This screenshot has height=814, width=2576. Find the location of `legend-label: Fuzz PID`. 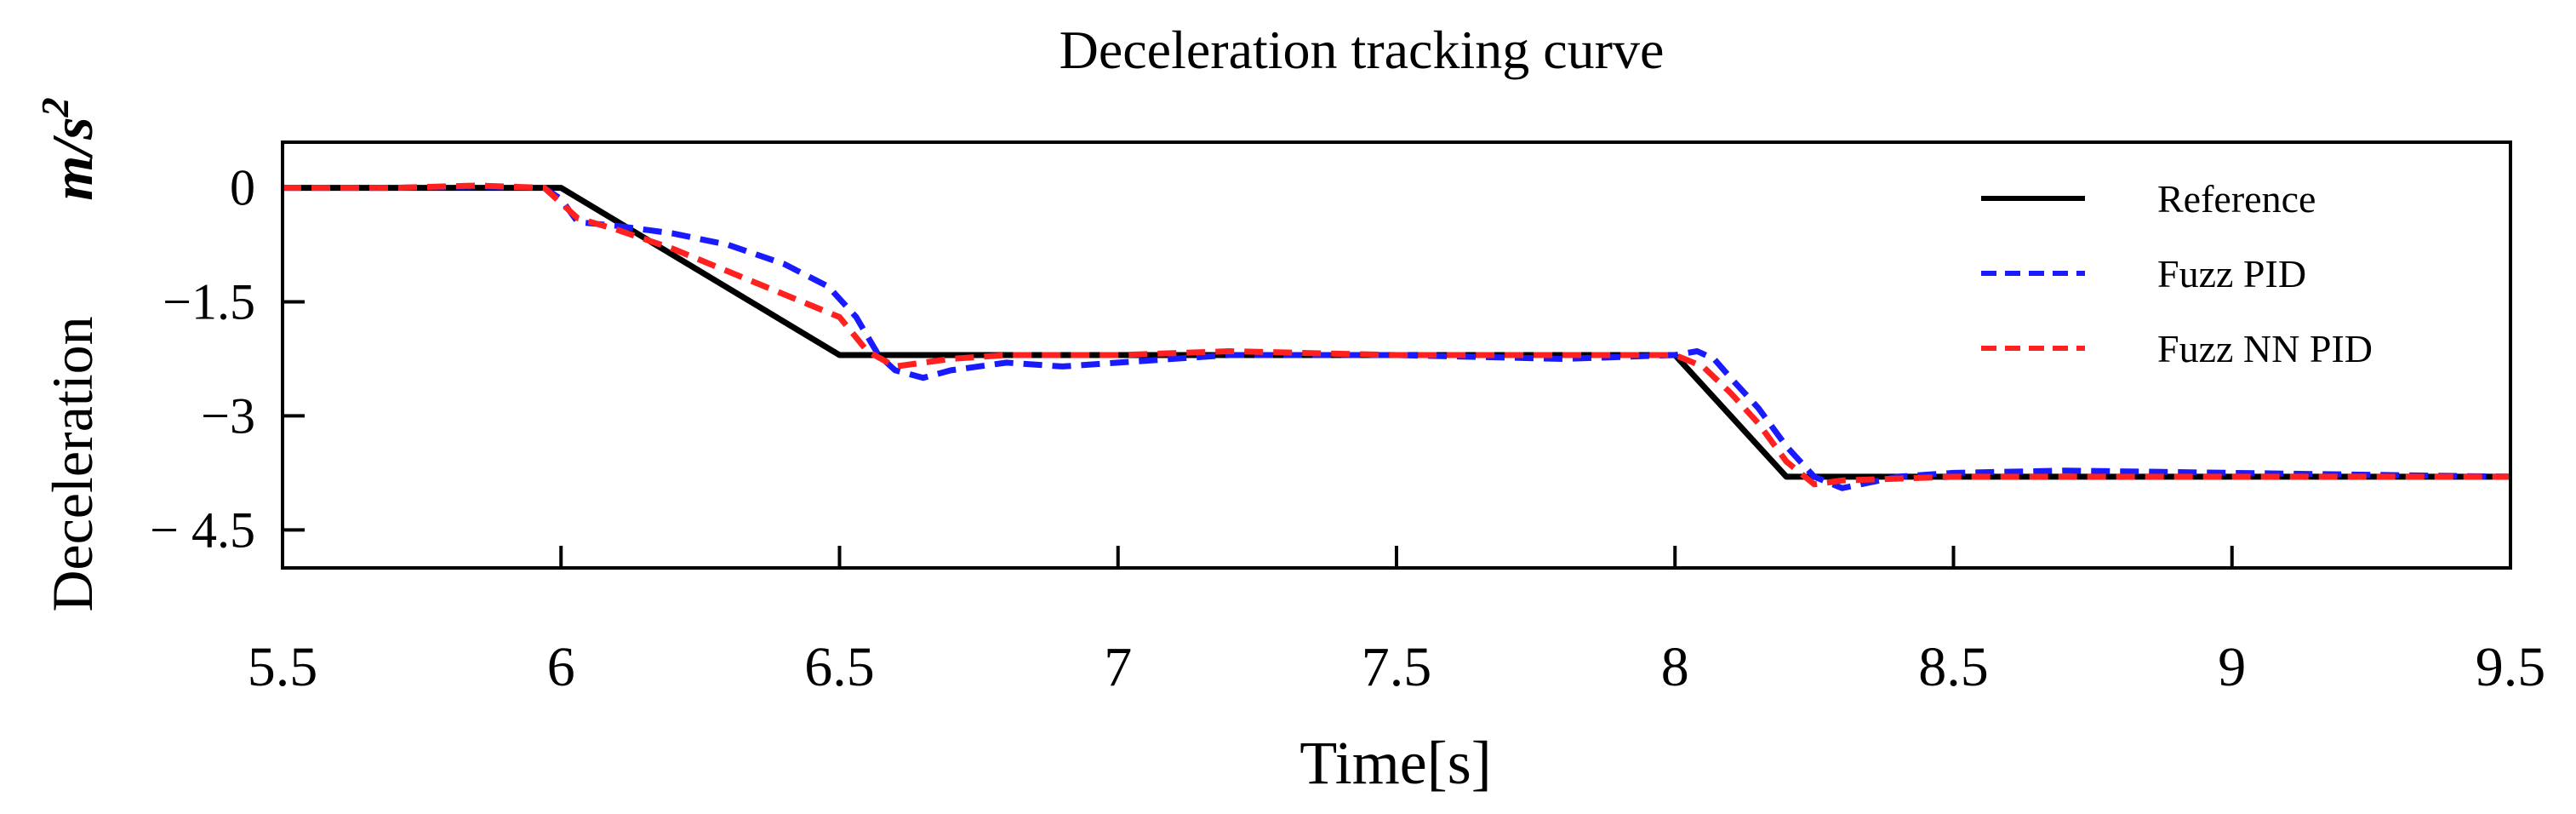

legend-label: Fuzz PID is located at coordinates (2231, 273).